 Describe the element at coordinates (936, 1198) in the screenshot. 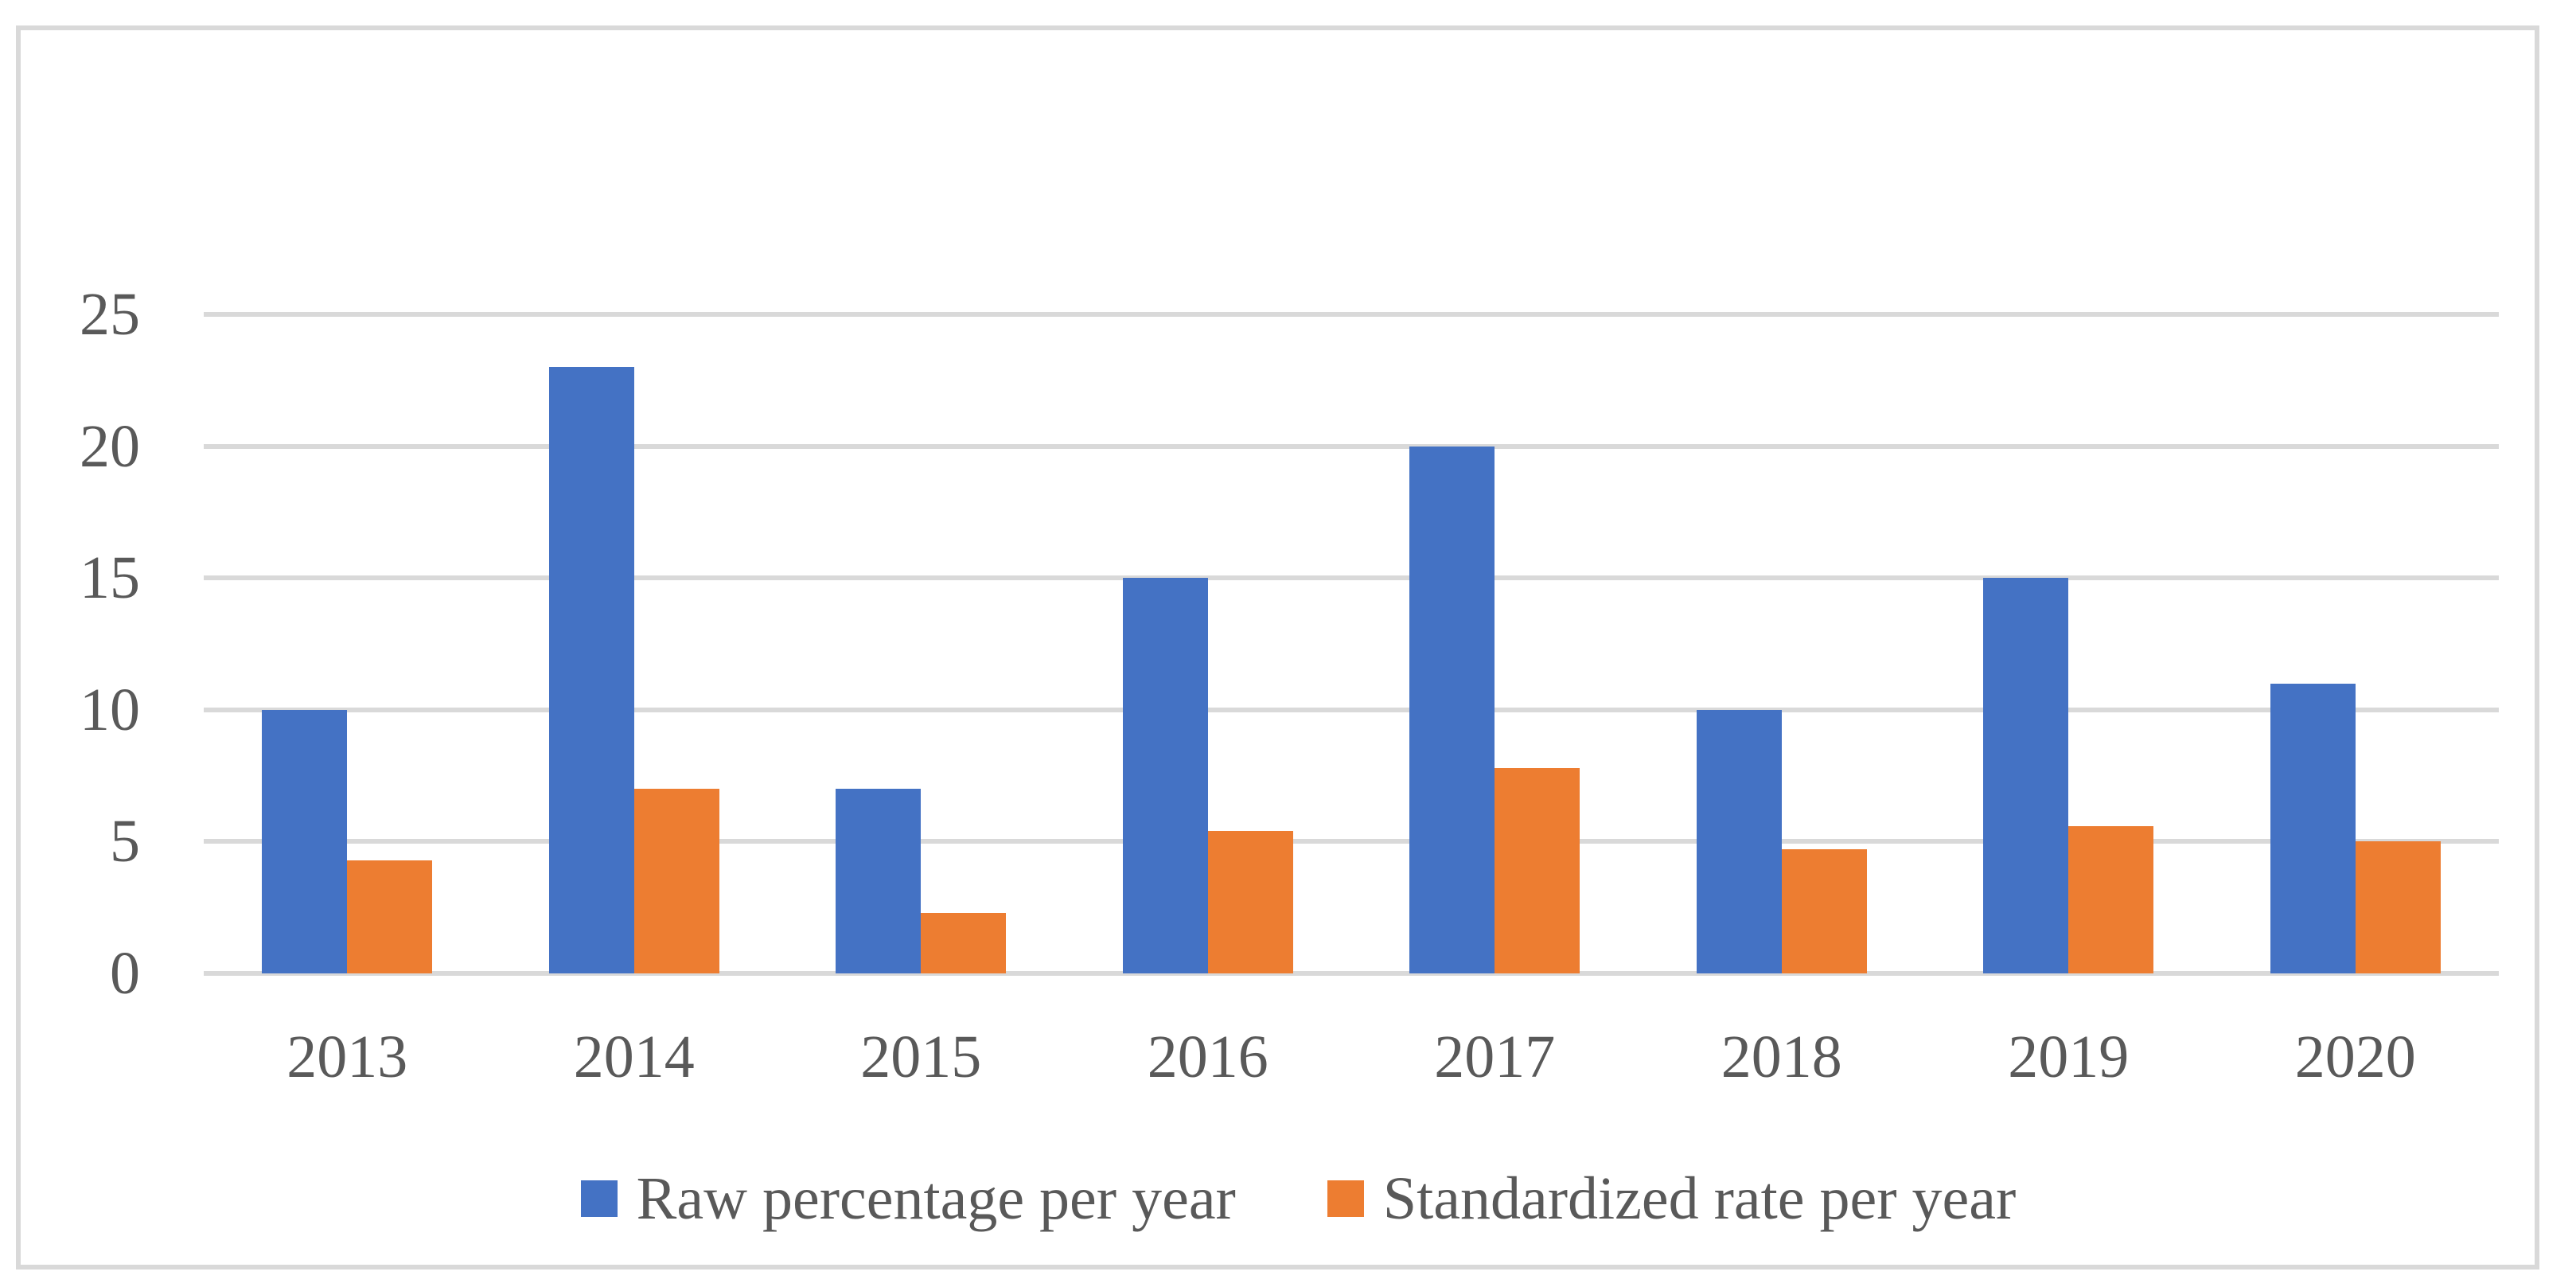

I see `legend-label-raw-percentage: Raw percentage per year` at that location.